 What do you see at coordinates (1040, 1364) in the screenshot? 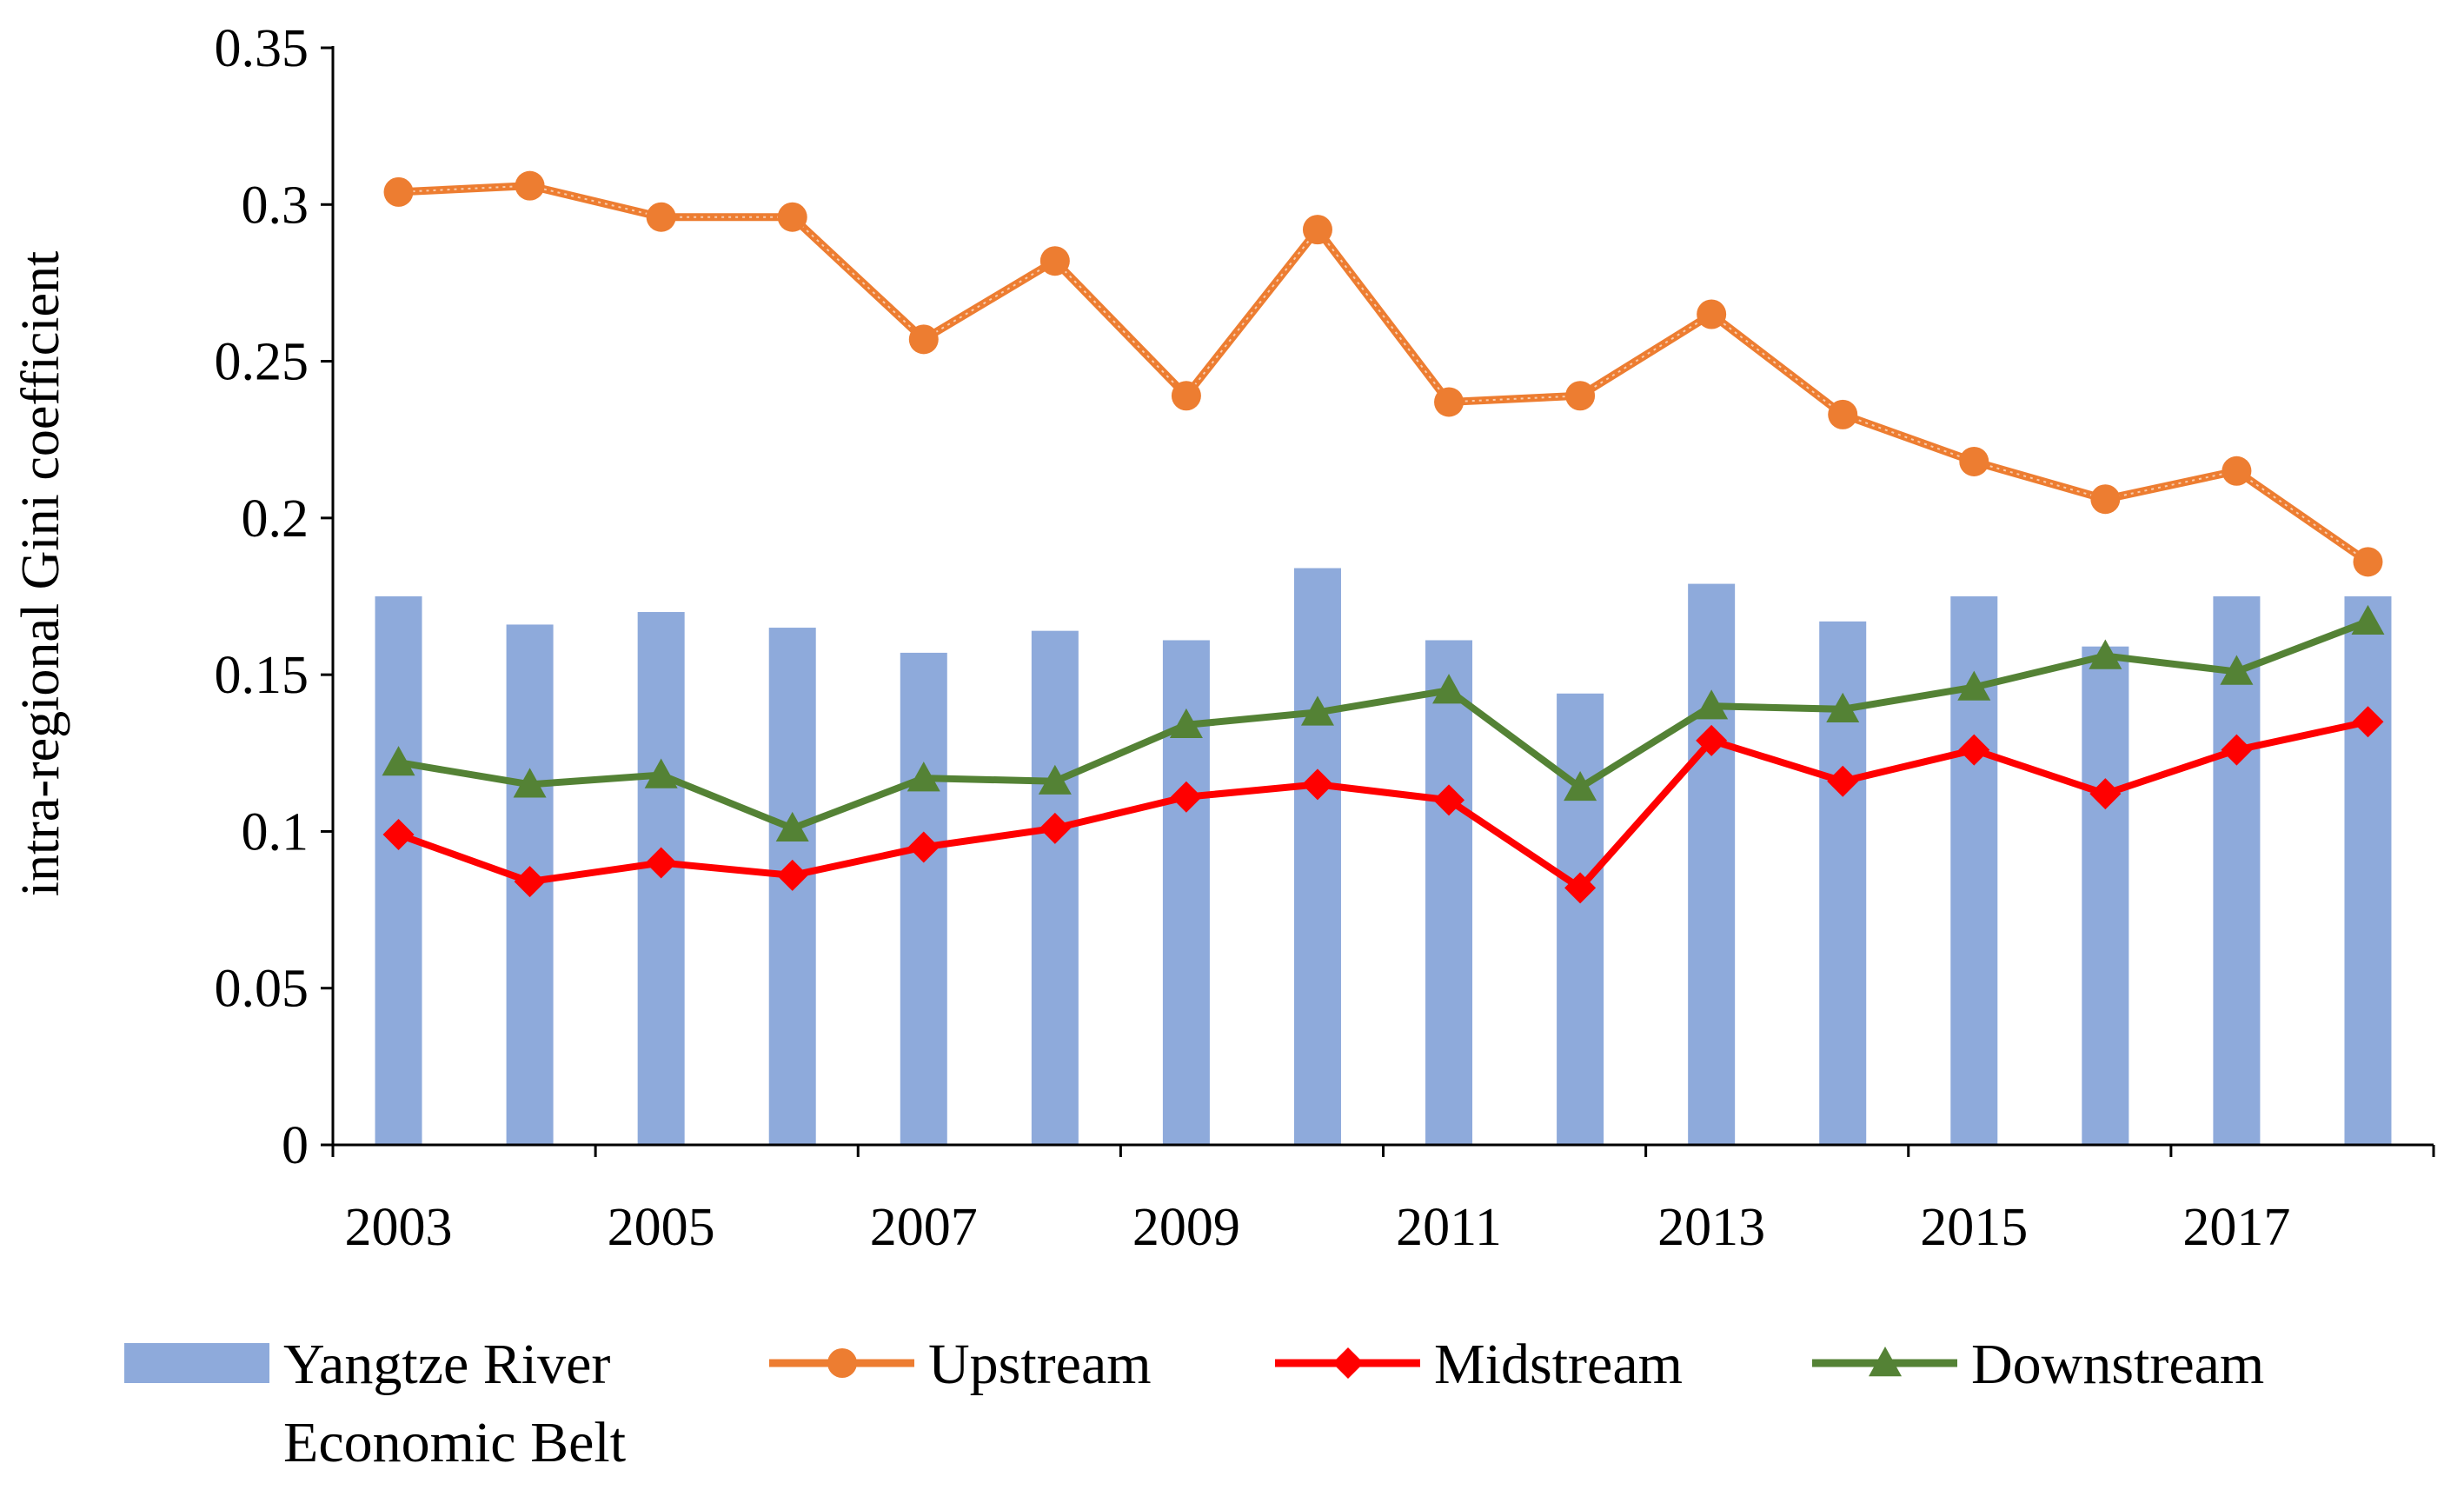
I see `legend-label: Upstream` at bounding box center [1040, 1364].